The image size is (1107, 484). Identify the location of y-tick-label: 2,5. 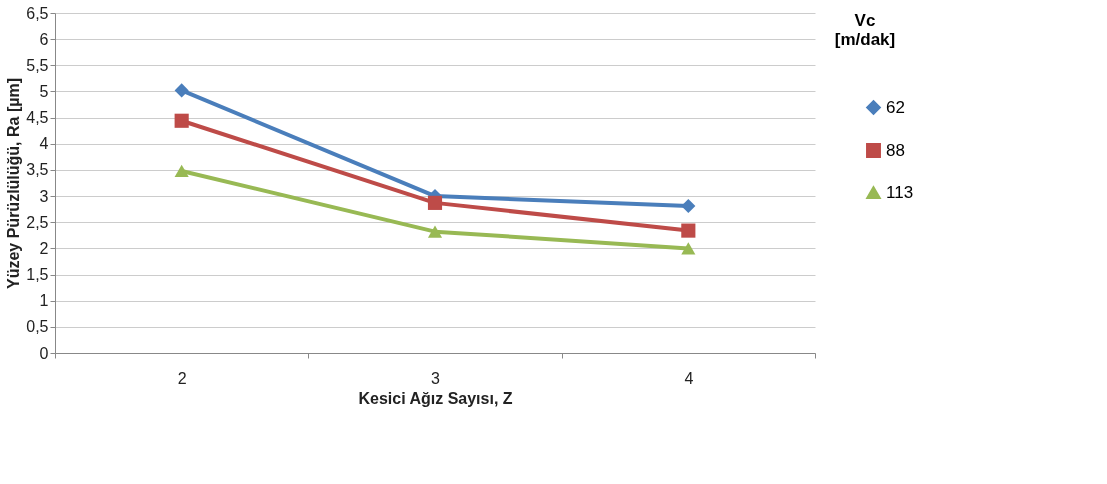
(37, 222).